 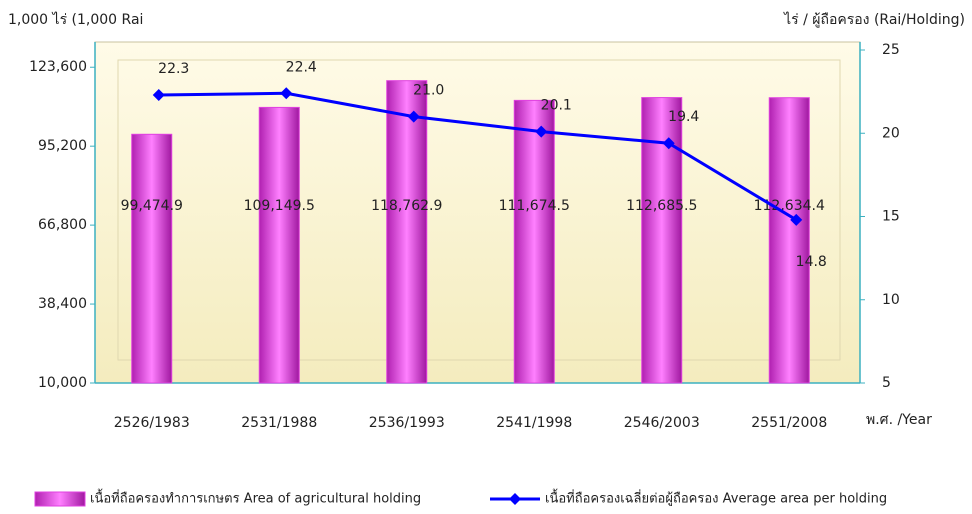 What do you see at coordinates (891, 217) in the screenshot?
I see `y2-tick-label: 15` at bounding box center [891, 217].